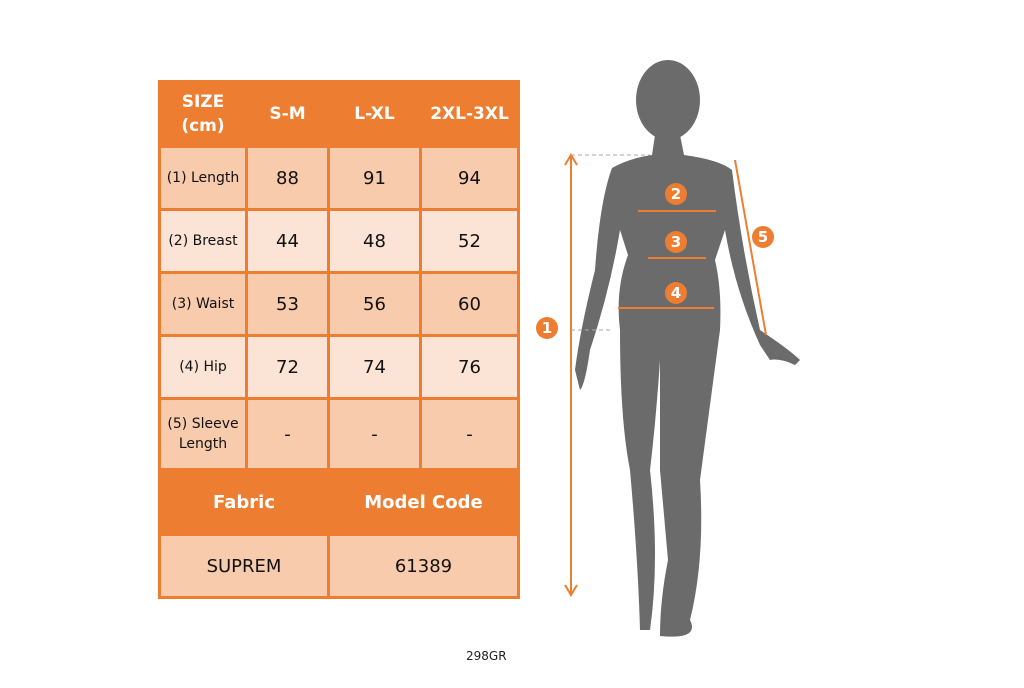 This screenshot has height=688, width=1024. Describe the element at coordinates (203, 434) in the screenshot. I see `row-label: (5) Sleeve Length` at that location.